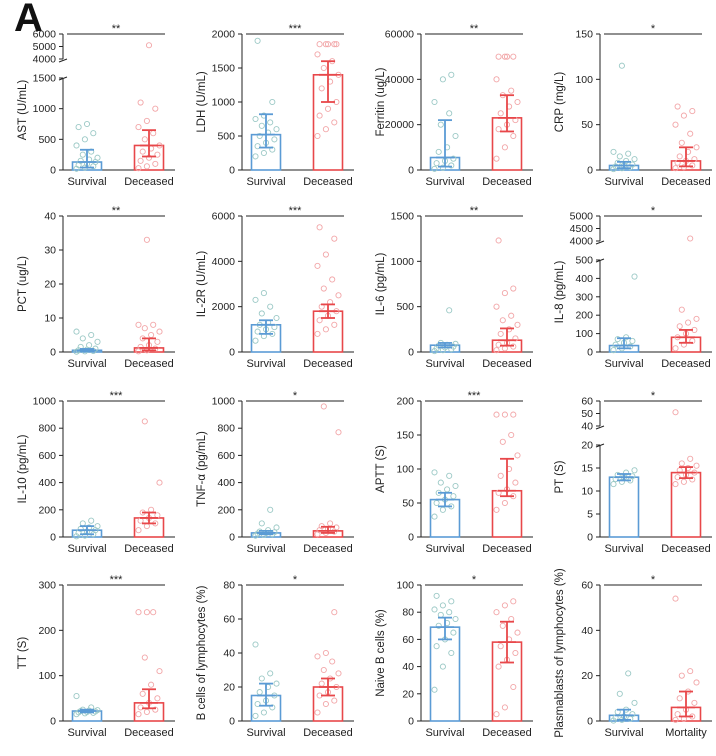 The height and width of the screenshot is (756, 716). I want to click on y-tick-label: 40, so click(50, 217).